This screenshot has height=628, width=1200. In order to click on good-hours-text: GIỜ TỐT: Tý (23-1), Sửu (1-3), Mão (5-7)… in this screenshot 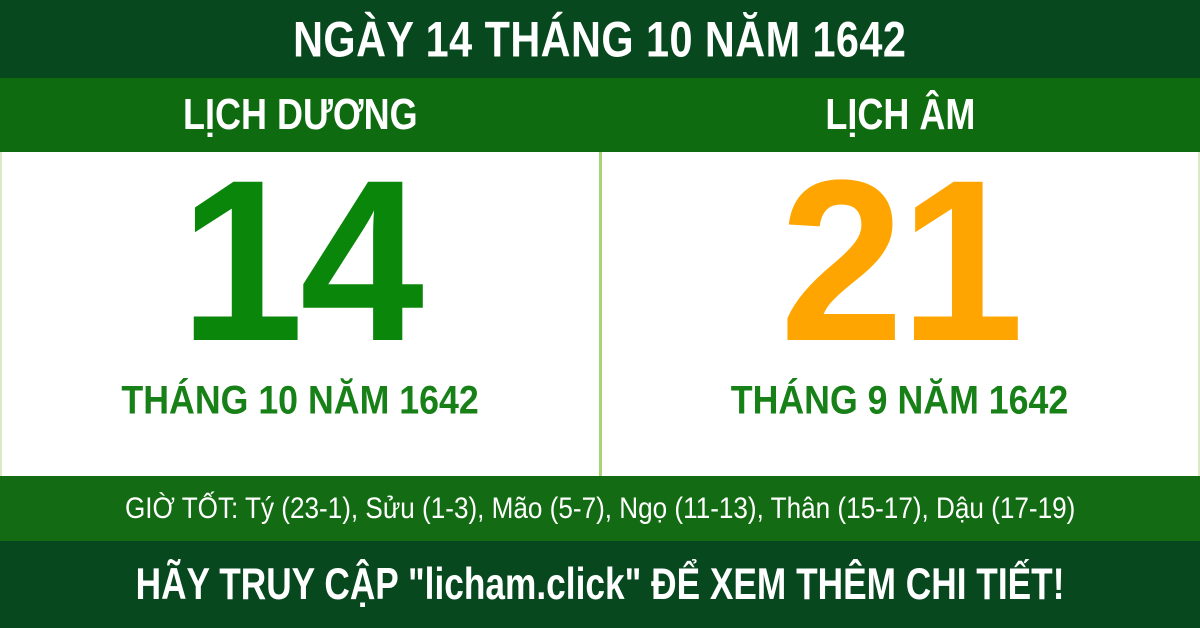, I will do `click(600, 508)`.